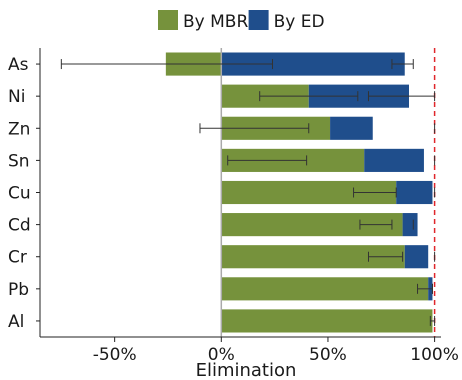 The width and height of the screenshot is (462, 380). I want to click on category-label-Cd: Cd, so click(19, 226).